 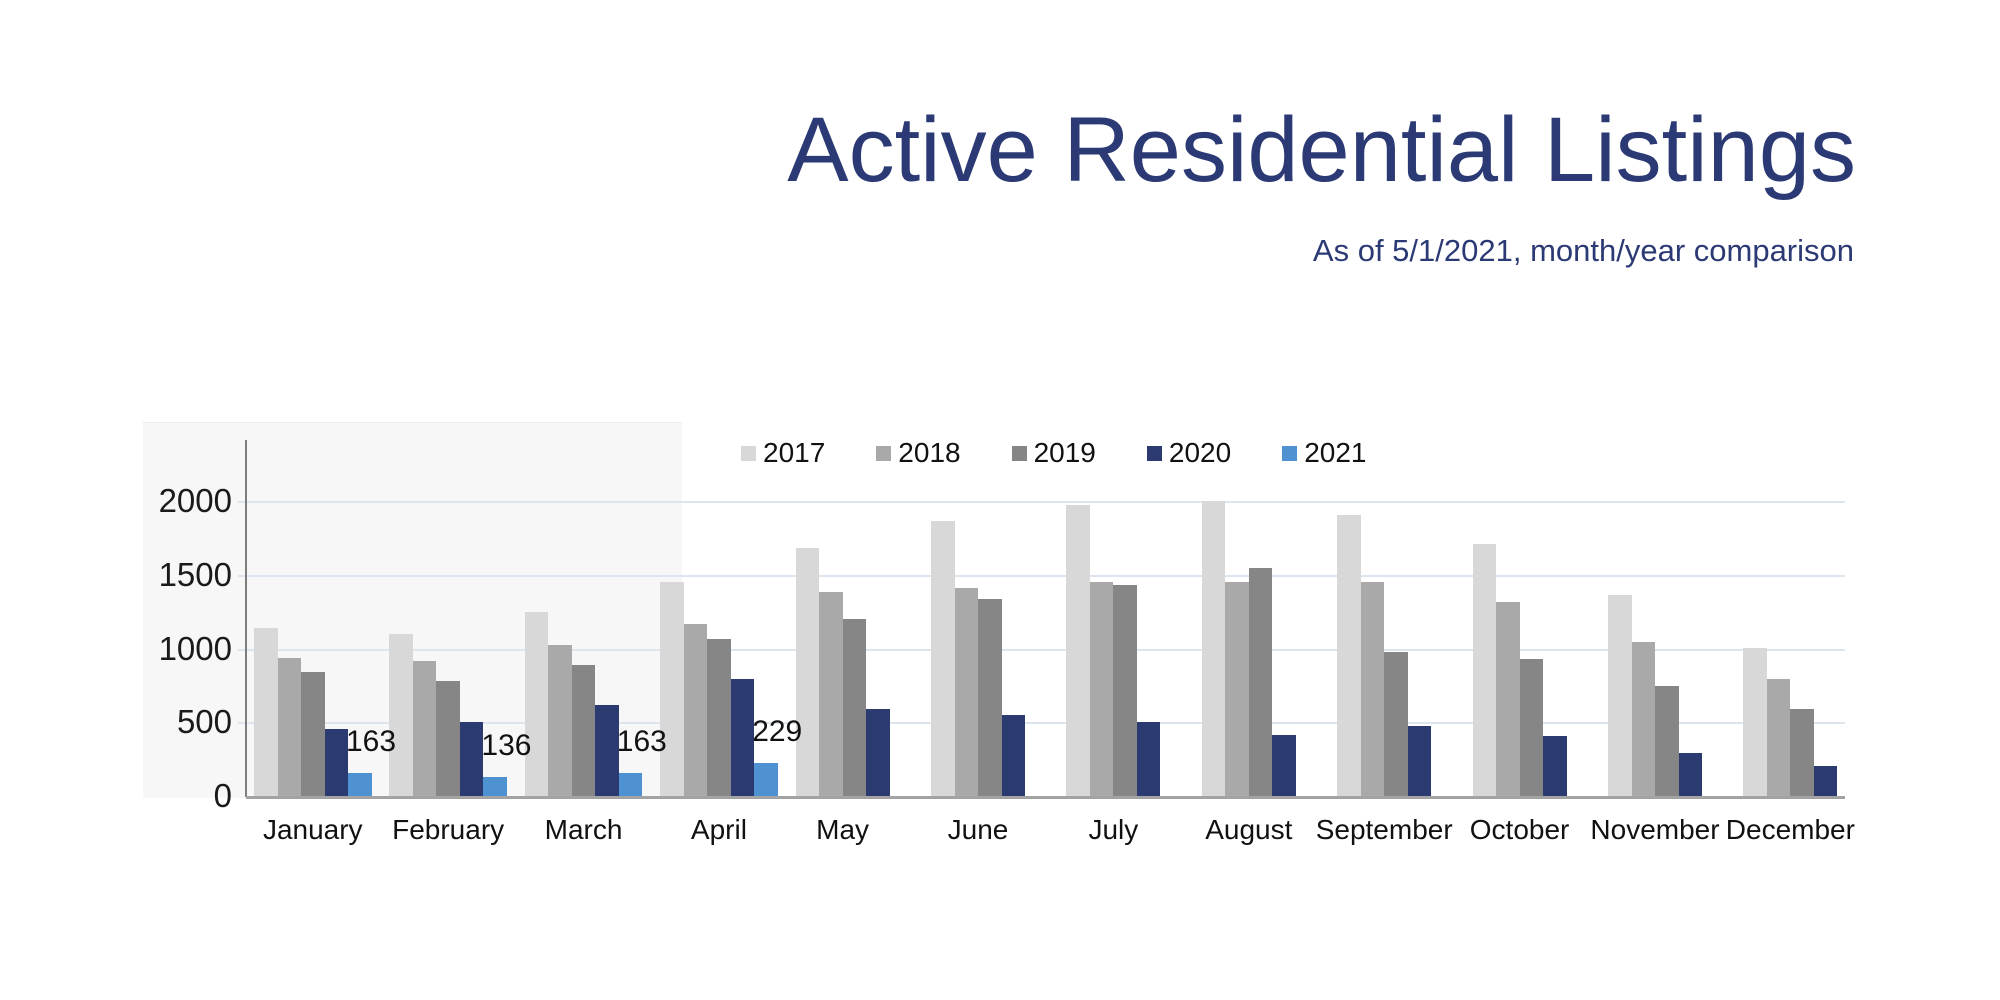 I want to click on legend-label-2017: 2017, so click(x=794, y=452).